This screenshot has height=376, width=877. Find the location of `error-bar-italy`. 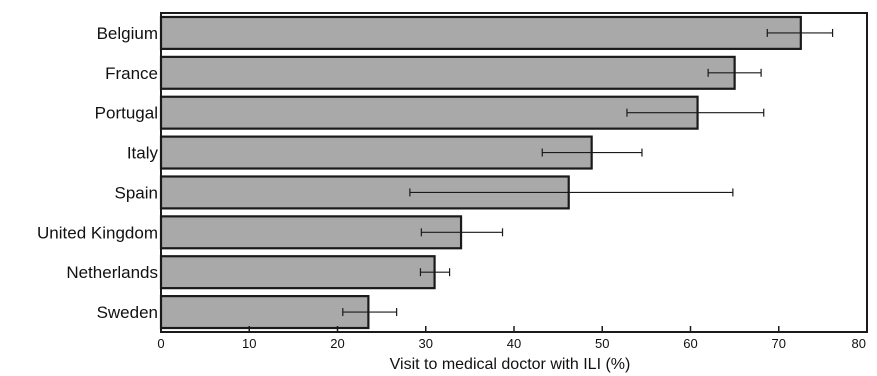

error-bar-italy is located at coordinates (592, 152).